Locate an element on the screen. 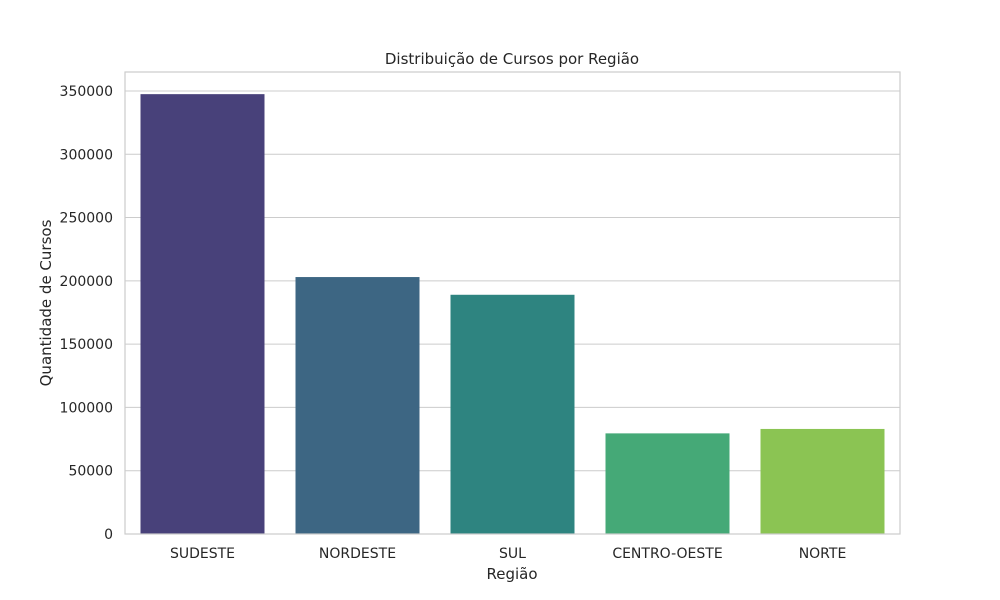 This screenshot has width=1000, height=600. y-tick-label: 300000 is located at coordinates (86, 155).